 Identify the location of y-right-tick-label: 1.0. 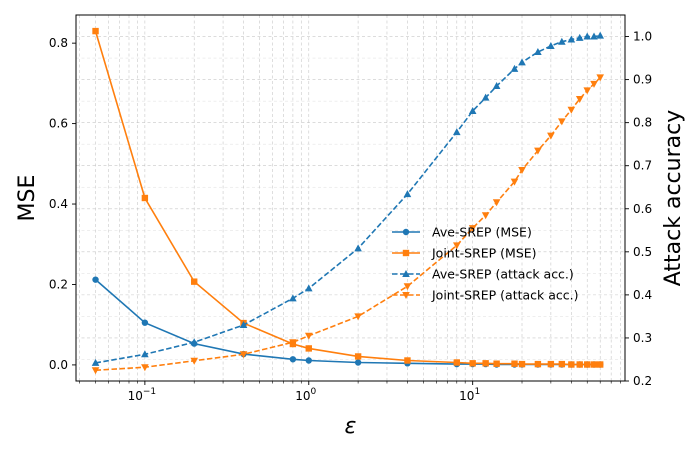
(642, 37).